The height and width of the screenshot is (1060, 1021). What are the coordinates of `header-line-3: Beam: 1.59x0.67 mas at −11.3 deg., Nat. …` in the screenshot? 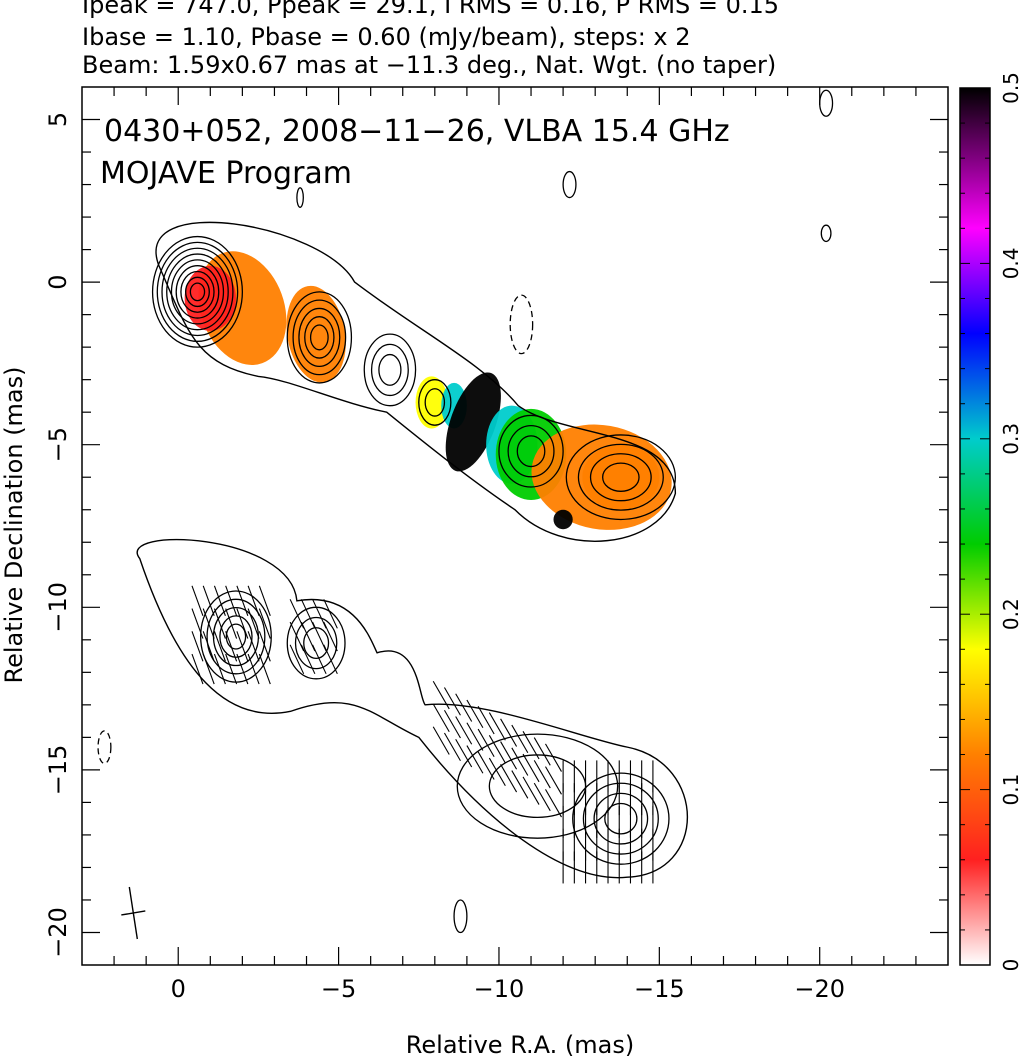 It's located at (429, 65).